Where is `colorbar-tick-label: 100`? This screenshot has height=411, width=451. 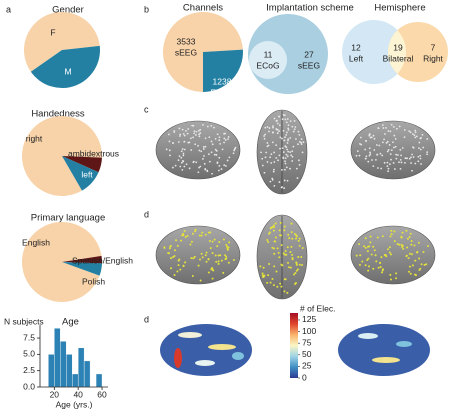 colorbar-tick-label: 100 is located at coordinates (309, 331).